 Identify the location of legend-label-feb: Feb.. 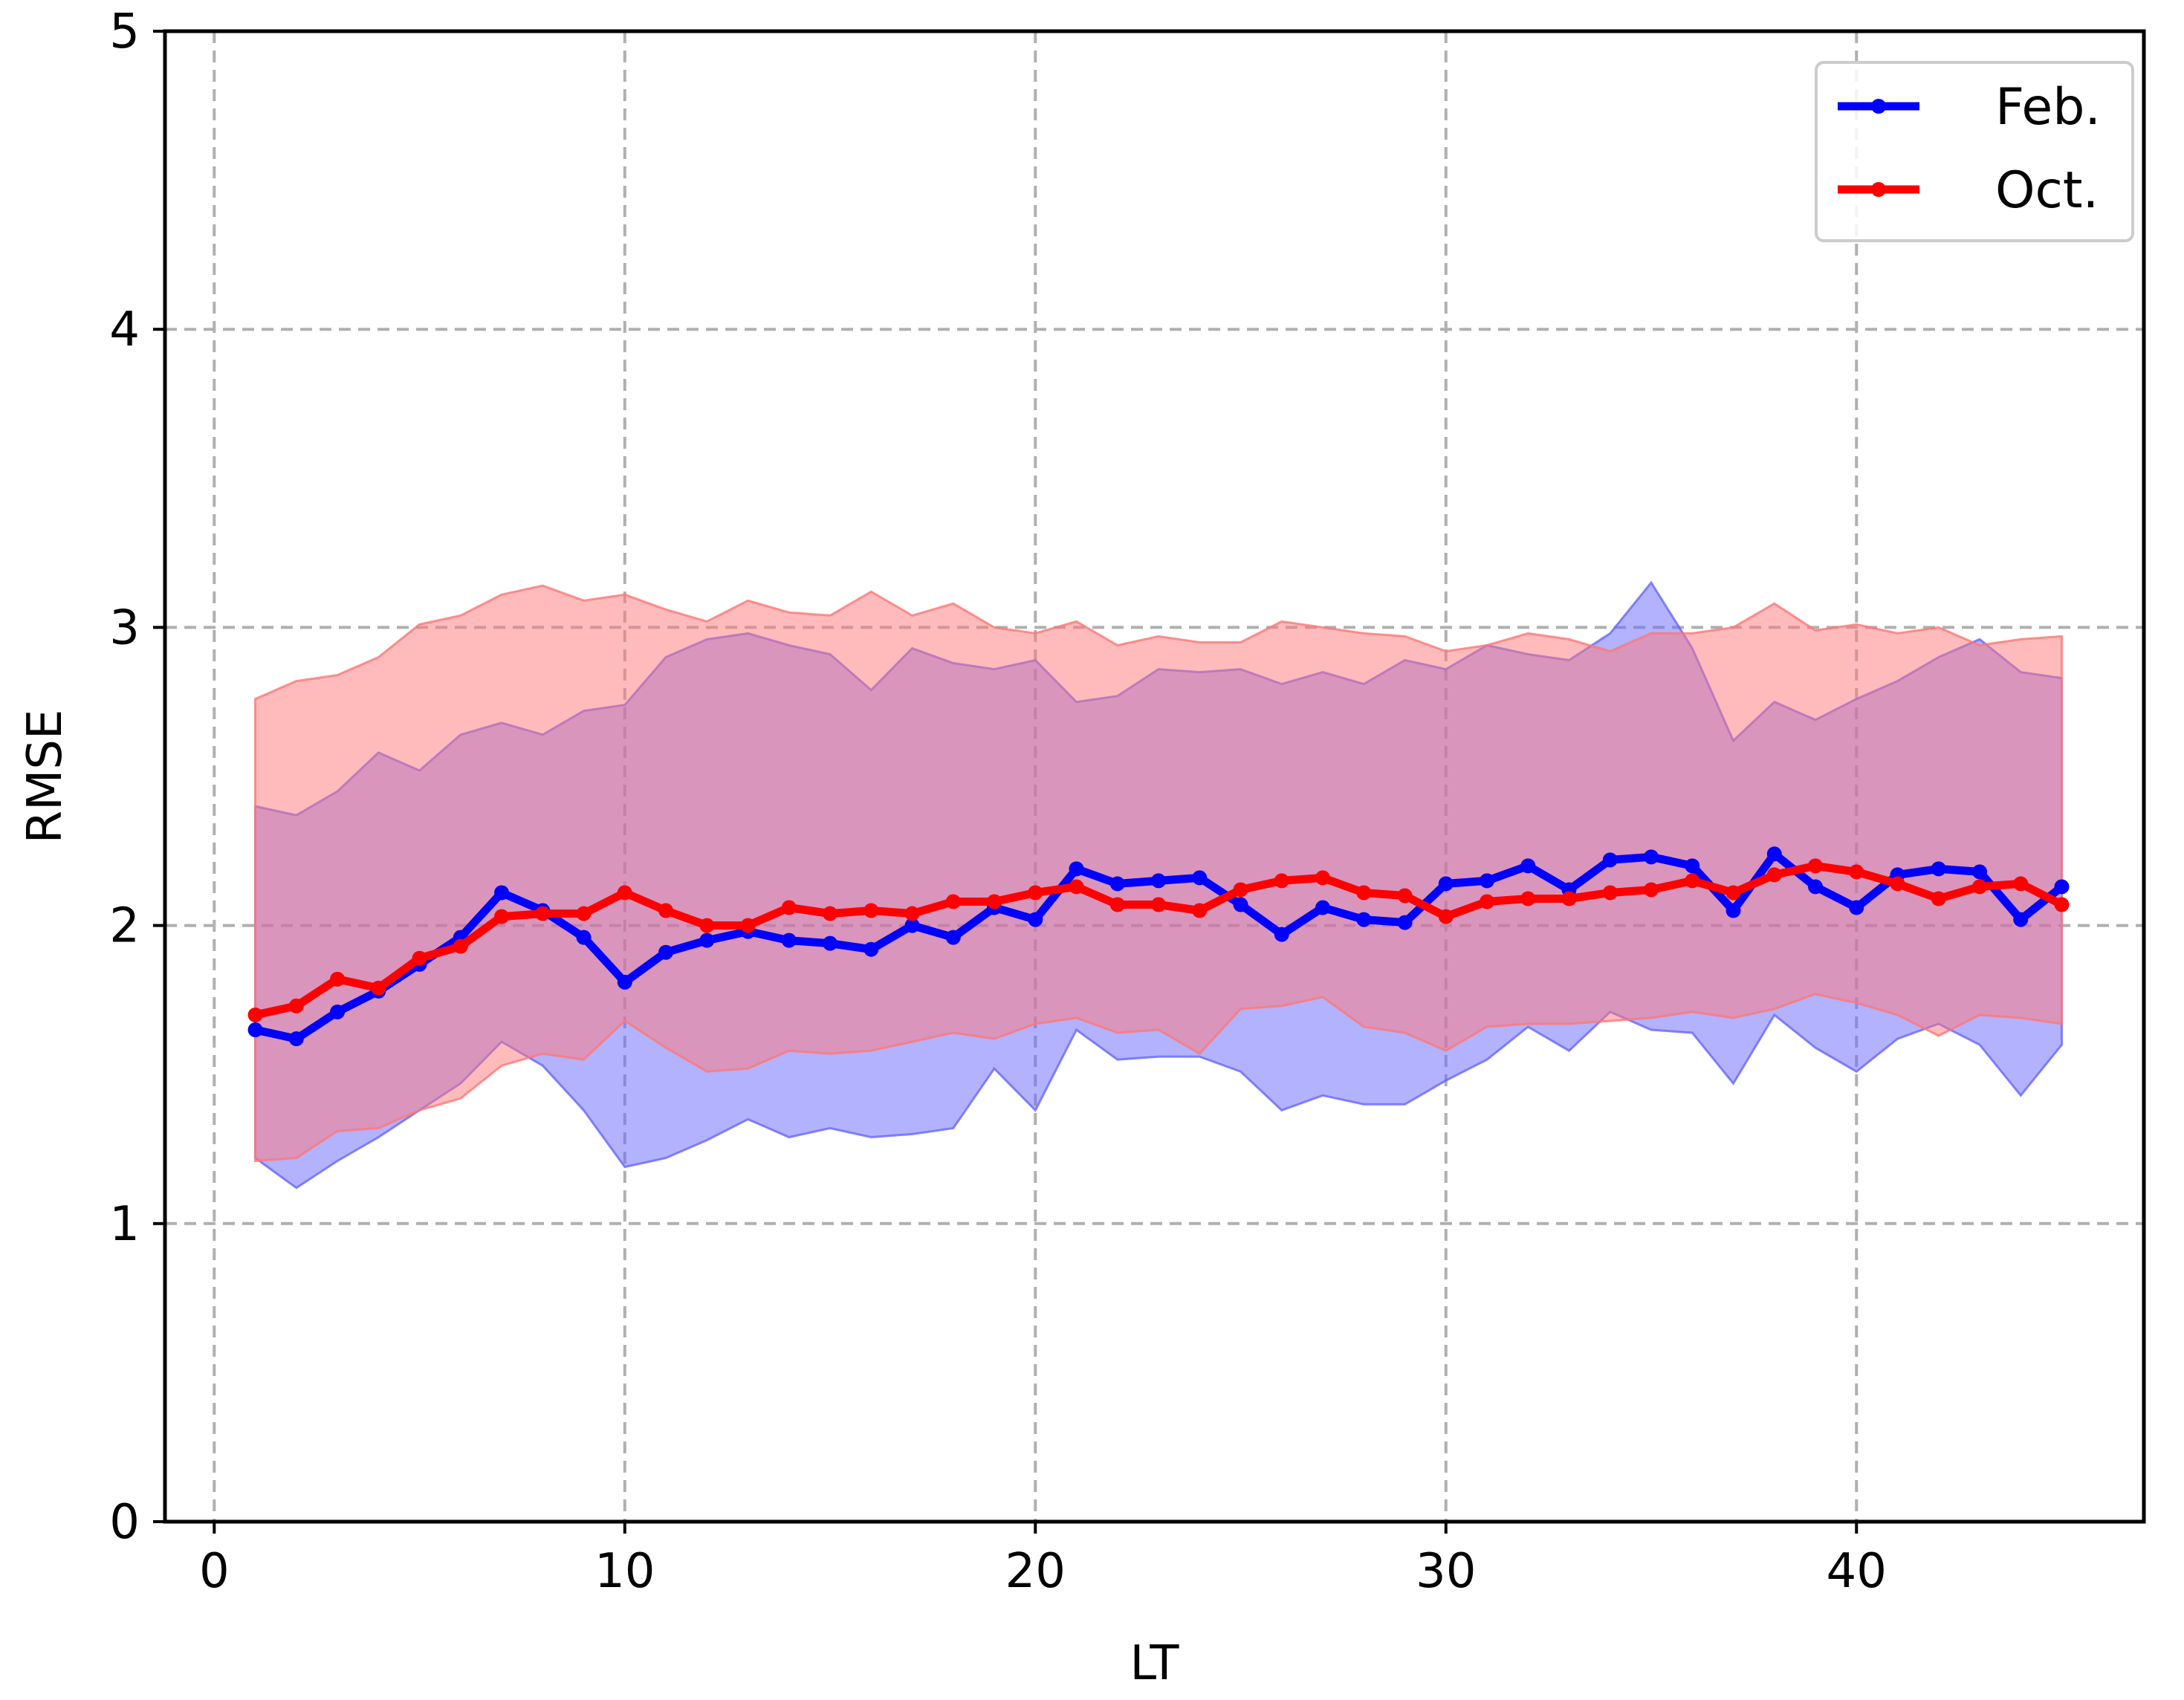
(2048, 107).